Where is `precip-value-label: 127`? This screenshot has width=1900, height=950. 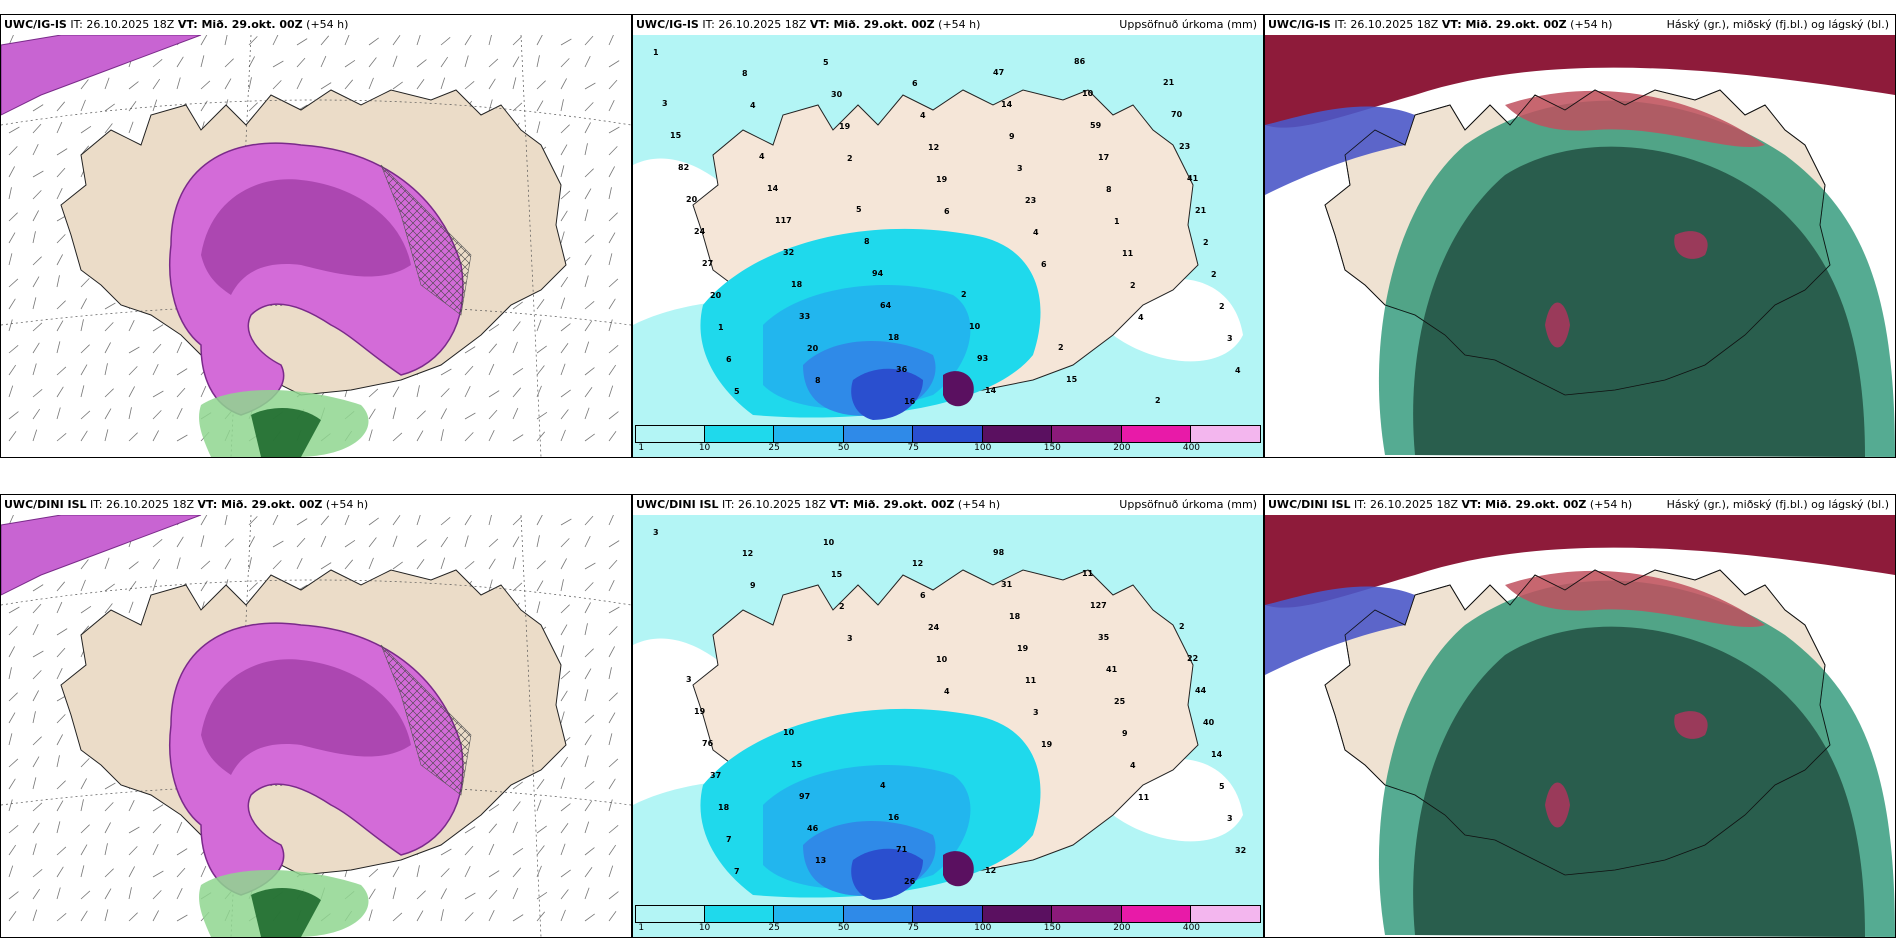
precip-value-label: 127 is located at coordinates (1098, 605).